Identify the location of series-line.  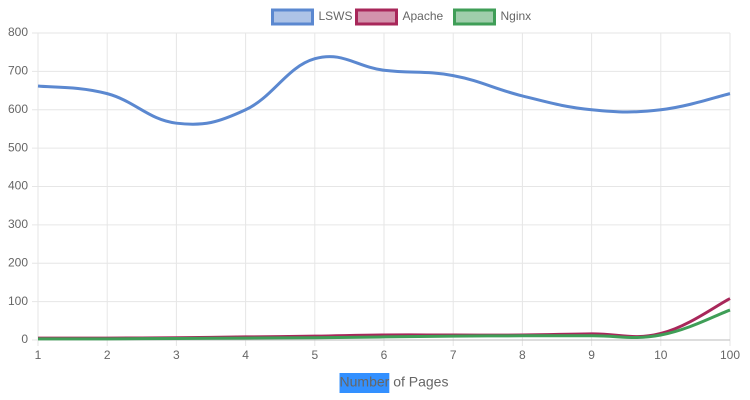
(384, 324).